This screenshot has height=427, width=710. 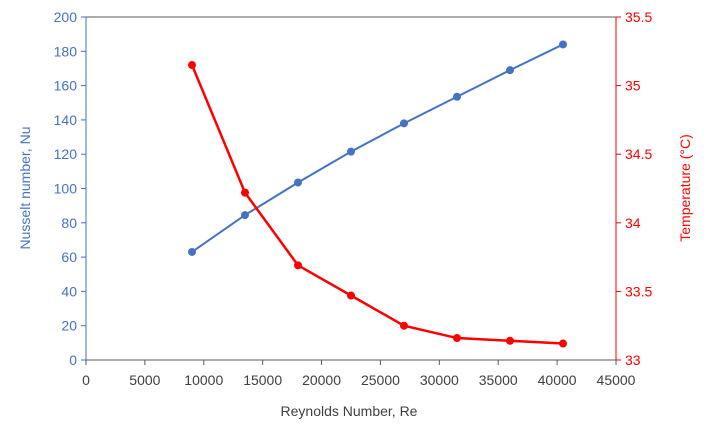 I want to click on x-tick-label: 30000, so click(x=439, y=380).